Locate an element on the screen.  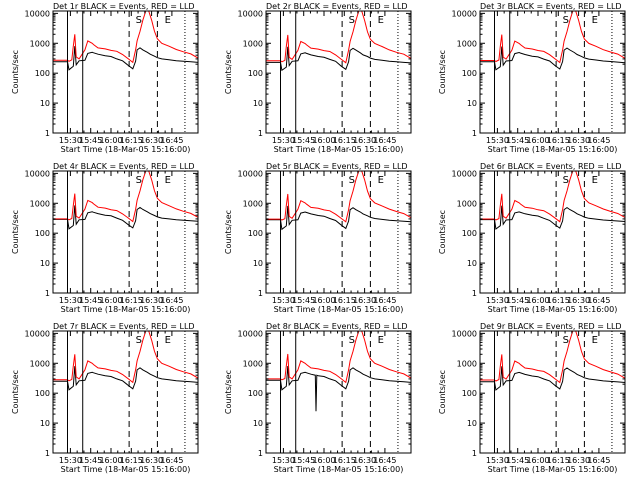
panel-title: Det 8r BLACK = Events, RED = LLD is located at coordinates (337, 326).